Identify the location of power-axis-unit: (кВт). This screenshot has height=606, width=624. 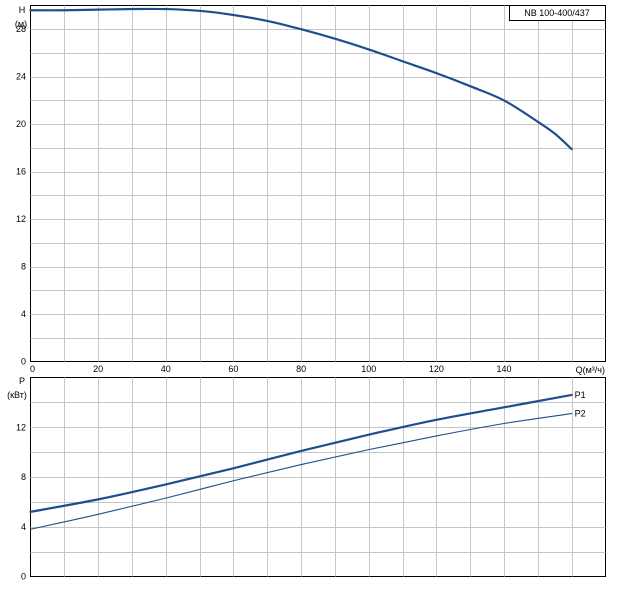
(17, 395).